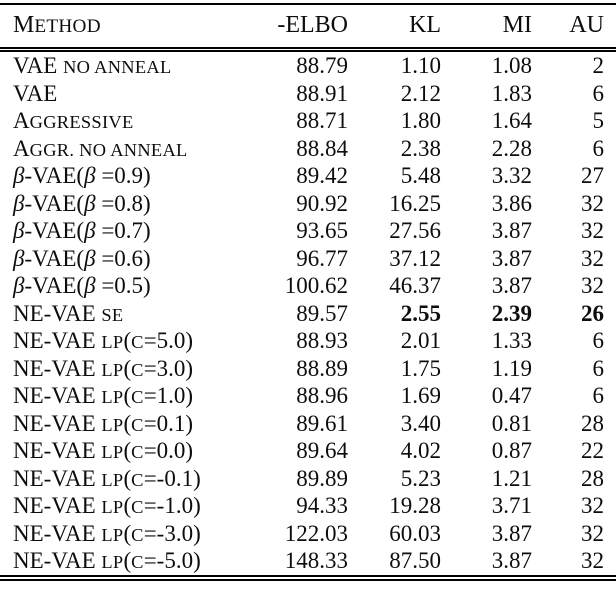 The image size is (616, 589). I want to click on cell-kl: 1.10, so click(420, 66).